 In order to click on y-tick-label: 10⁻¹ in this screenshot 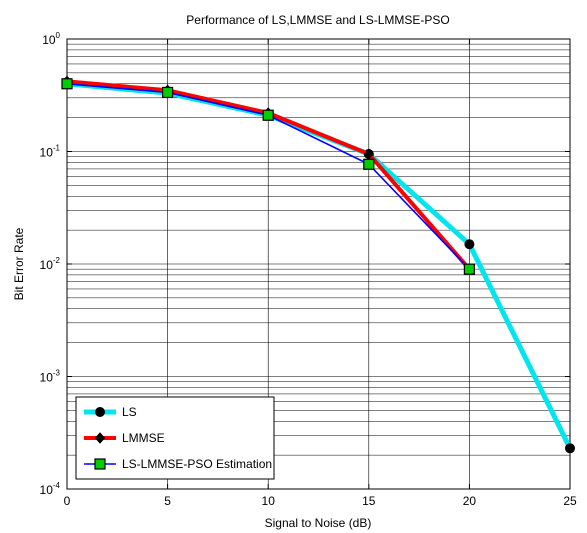, I will do `click(50, 152)`.